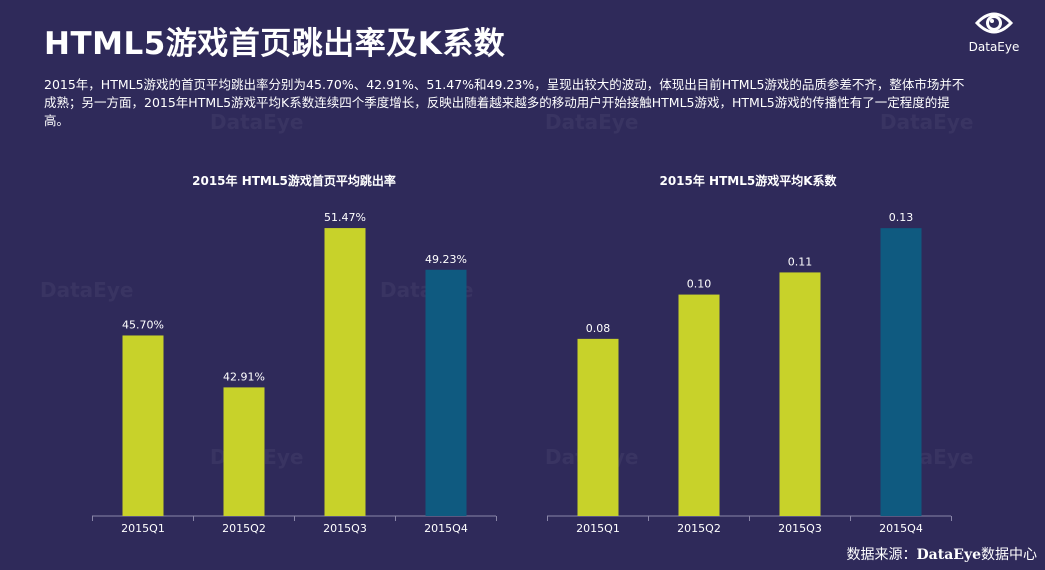 Image resolution: width=1045 pixels, height=570 pixels. Describe the element at coordinates (244, 451) in the screenshot. I see `bounce-bar-2015Q2` at that location.